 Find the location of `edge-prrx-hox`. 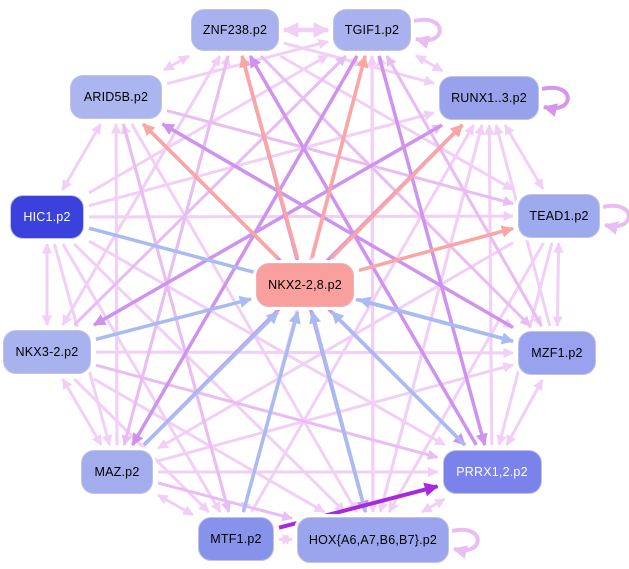

edge-prrx-hox is located at coordinates (433, 505).